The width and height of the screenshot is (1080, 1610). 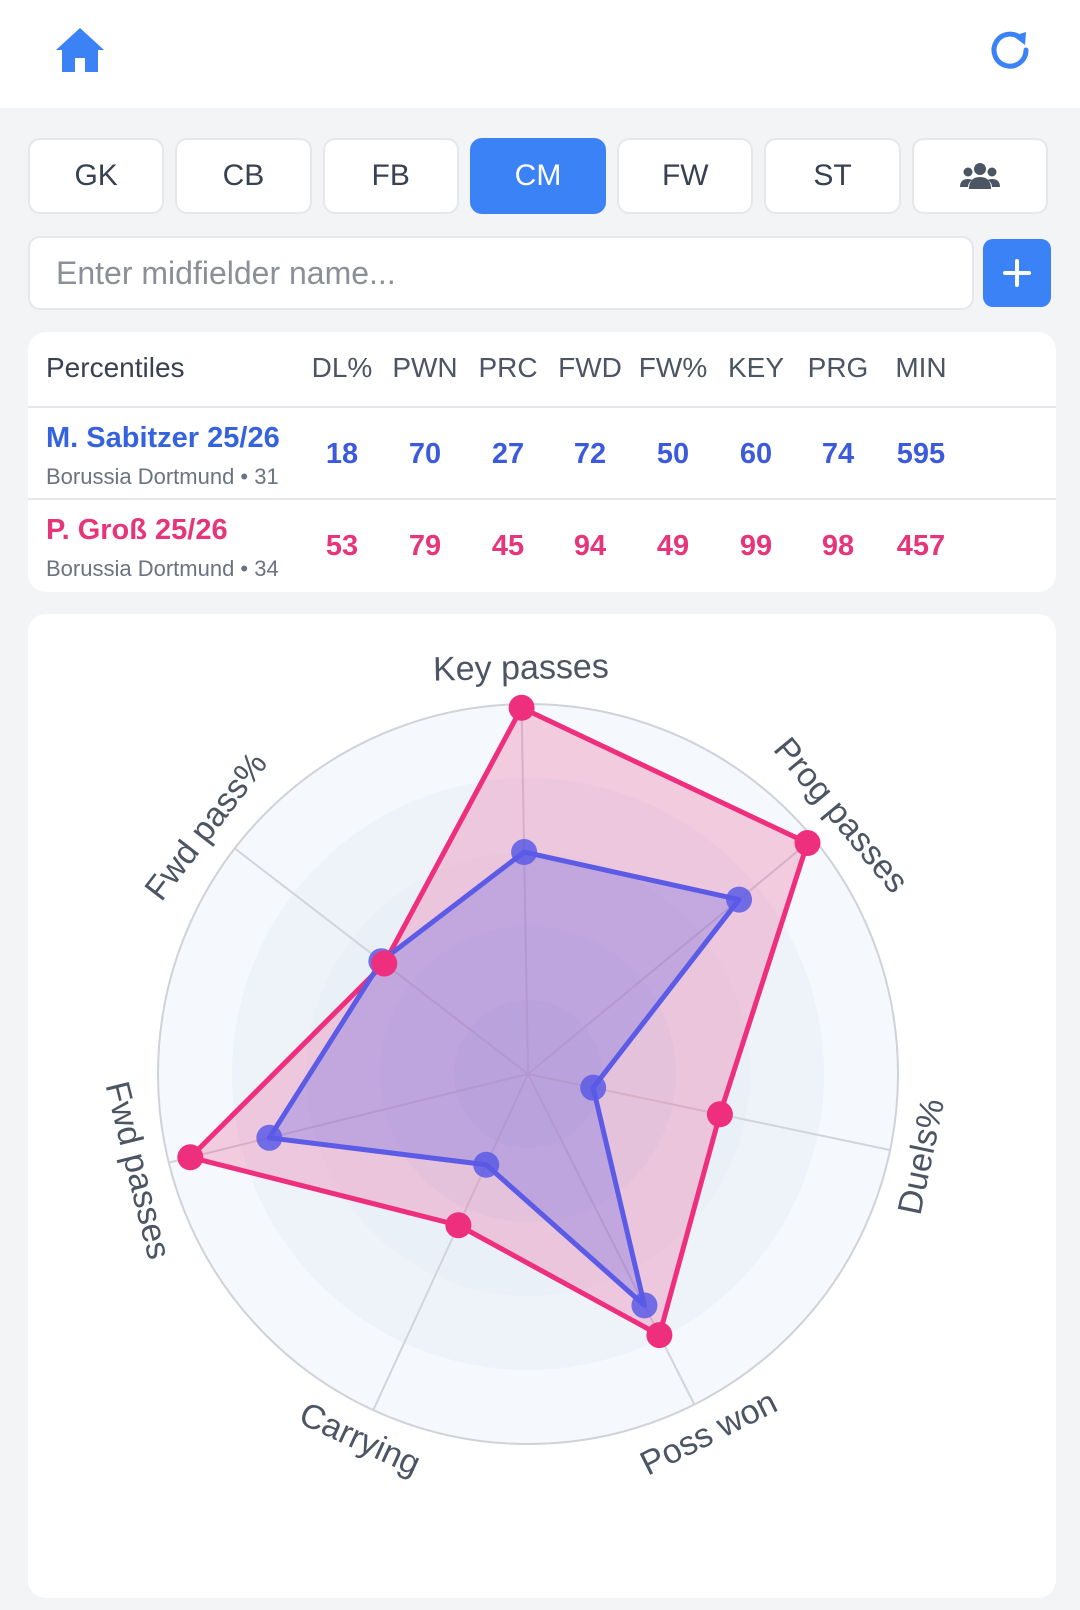 I want to click on value-min: 595, so click(x=921, y=454).